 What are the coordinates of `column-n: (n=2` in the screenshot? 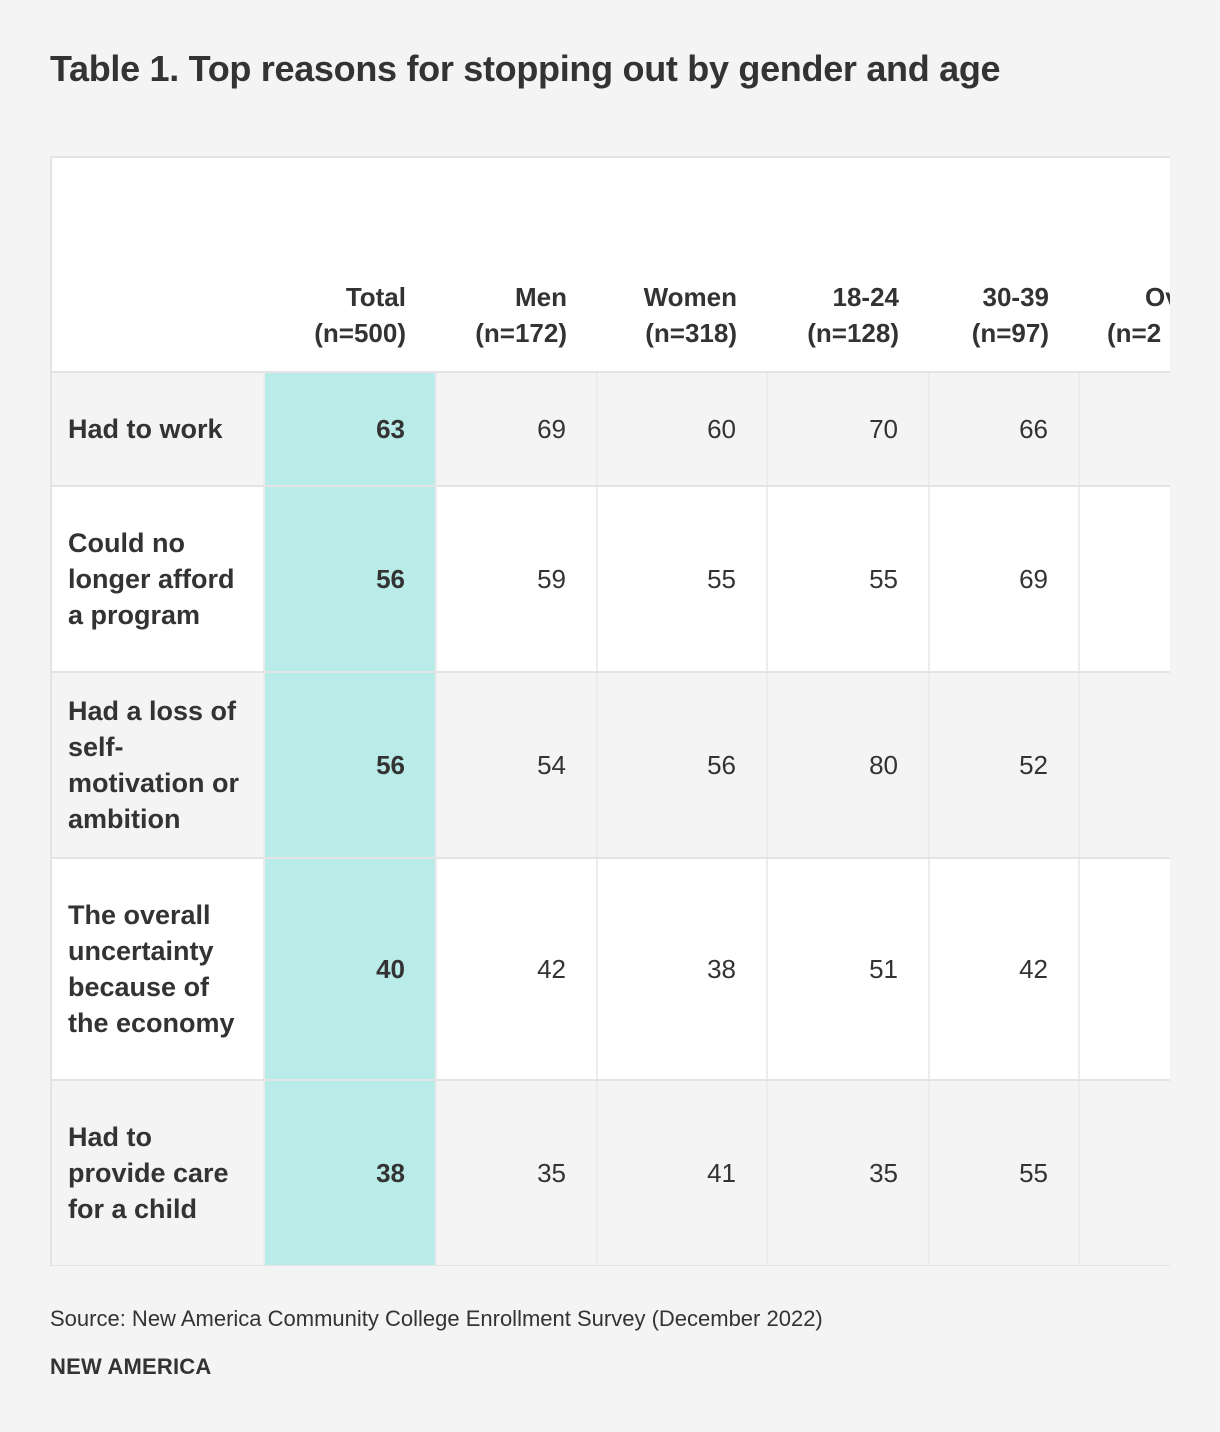 It's located at (1134, 333).